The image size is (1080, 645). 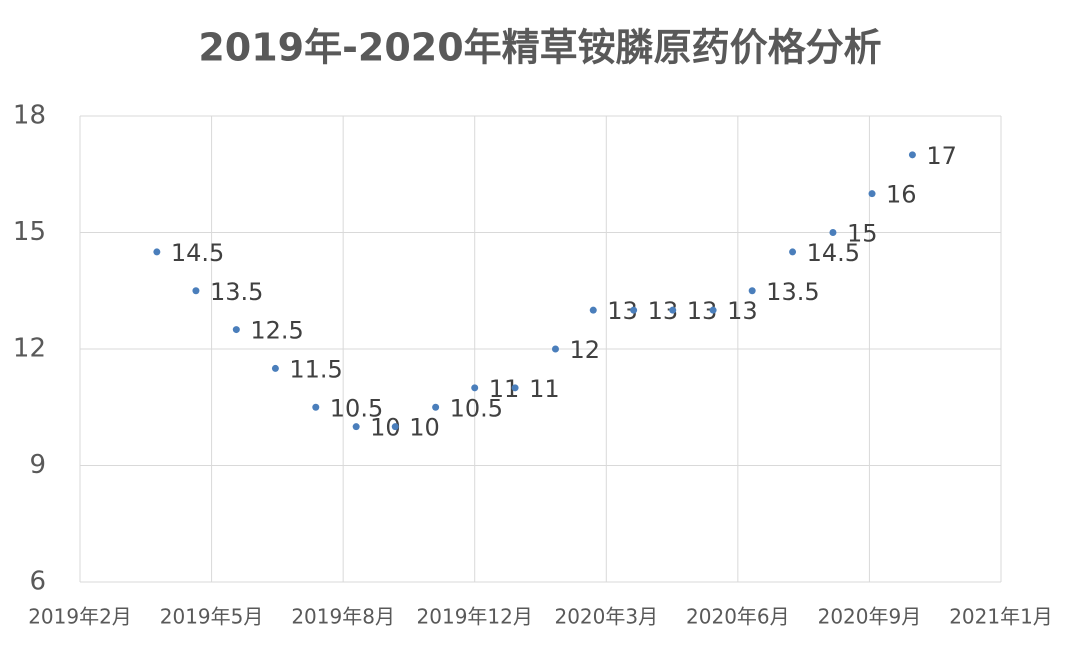 I want to click on x-tick-label: 2019年5月, so click(x=212, y=617).